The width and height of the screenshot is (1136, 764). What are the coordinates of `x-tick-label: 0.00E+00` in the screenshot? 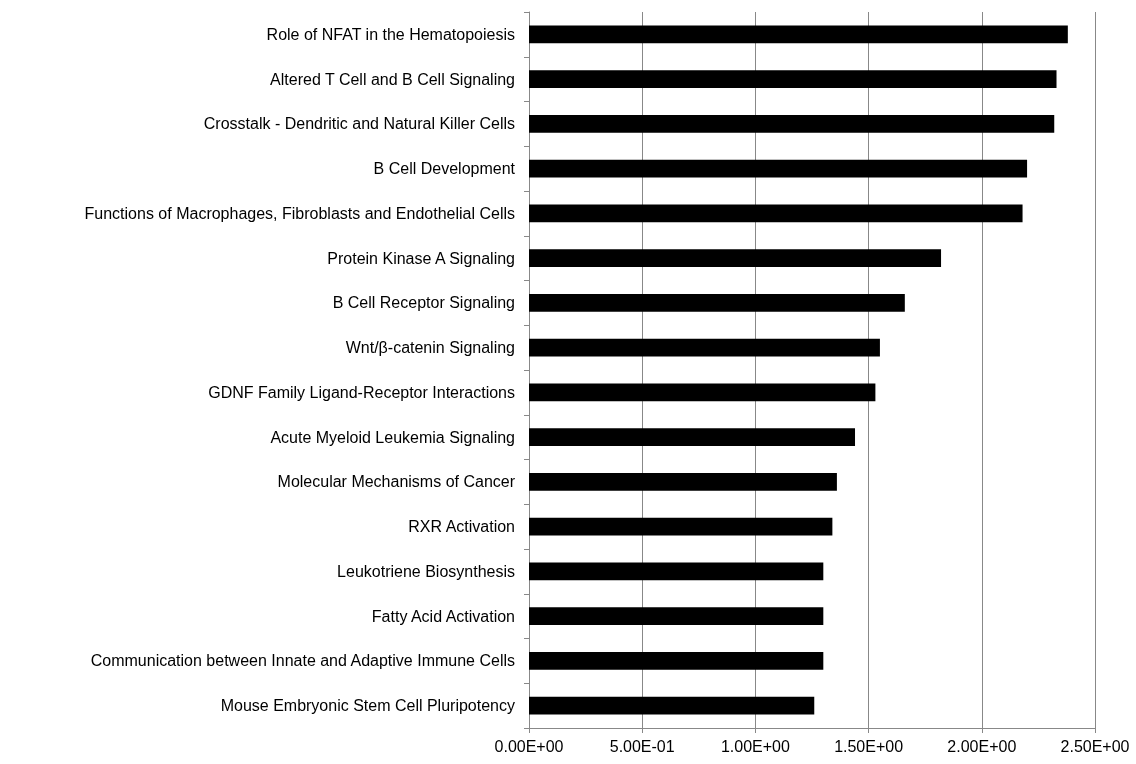 It's located at (529, 746).